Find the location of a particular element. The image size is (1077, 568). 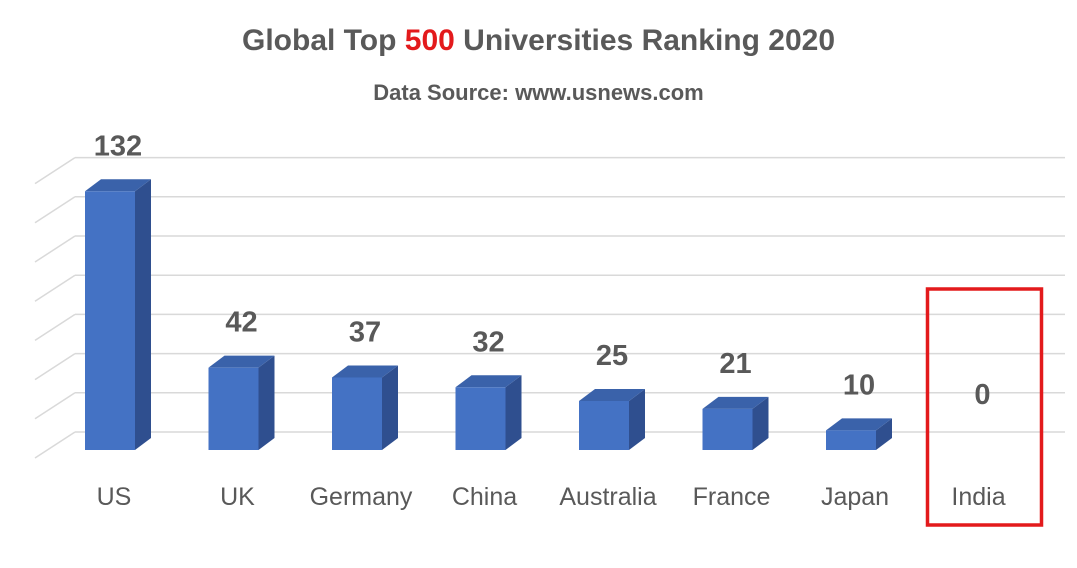

title-prefix: Global Top is located at coordinates (323, 40).